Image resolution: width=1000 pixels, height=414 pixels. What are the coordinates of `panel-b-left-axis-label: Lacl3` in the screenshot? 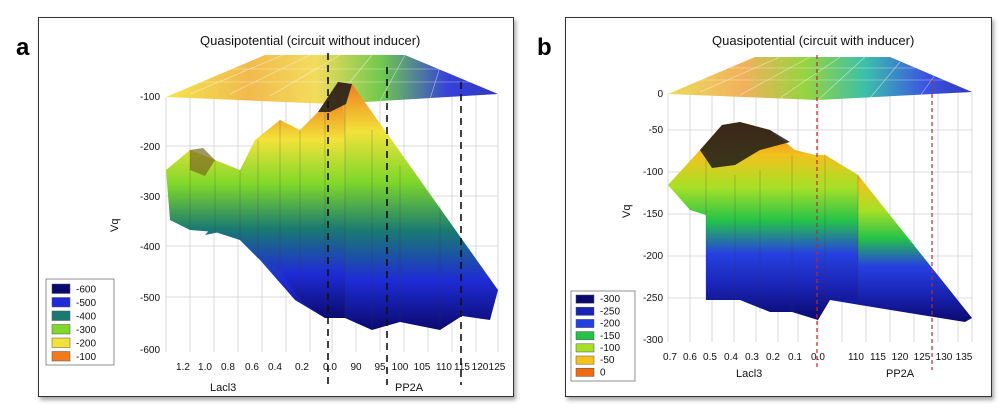 It's located at (749, 374).